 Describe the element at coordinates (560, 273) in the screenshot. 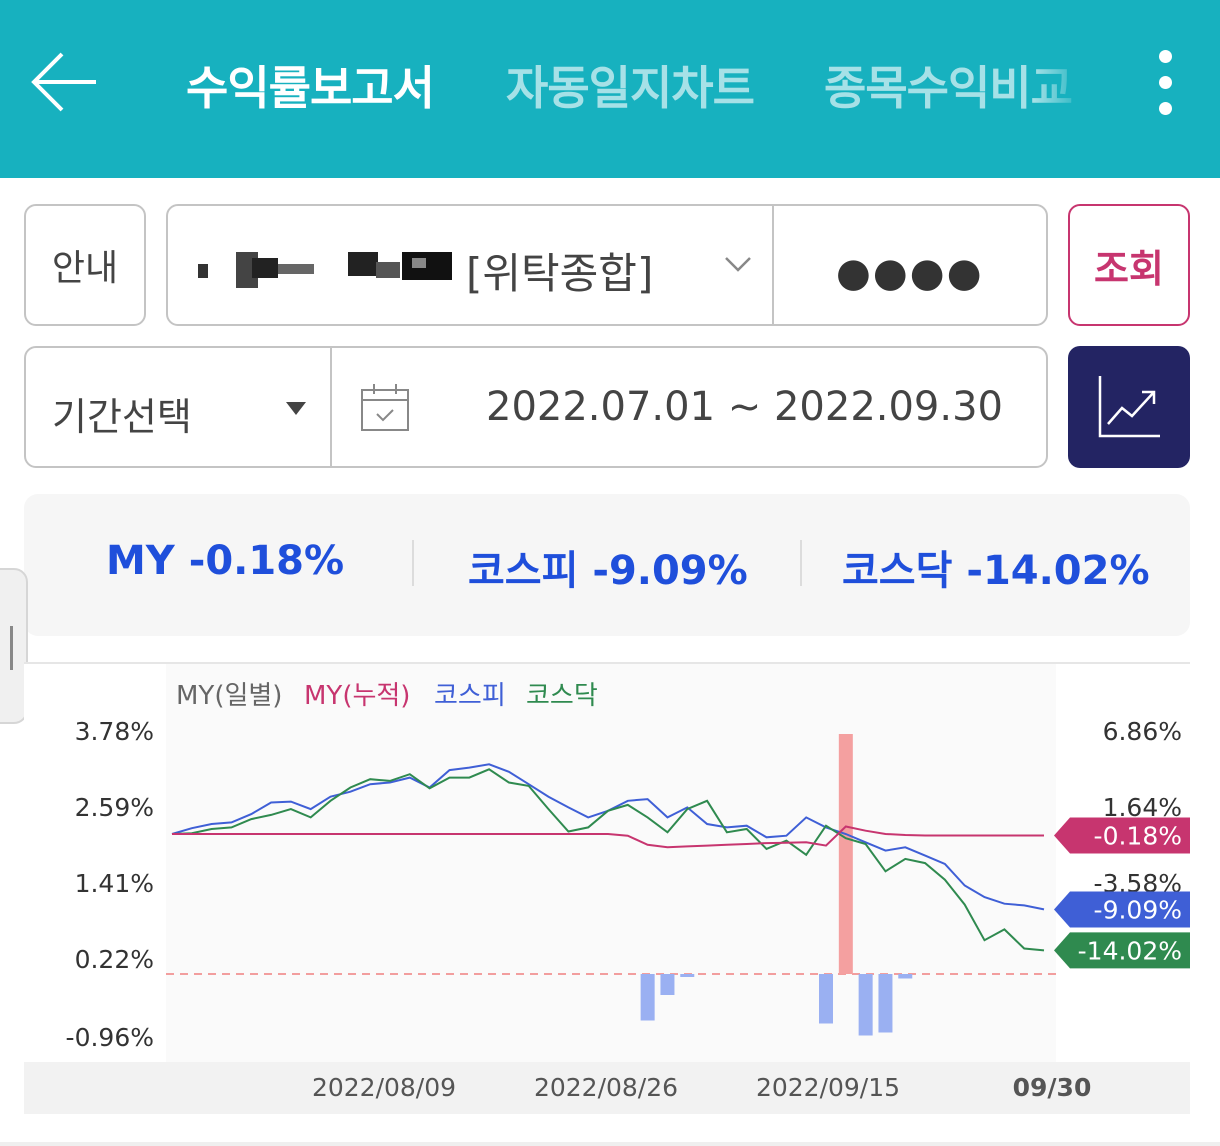

I see `account-type-label: [위탁종합]` at that location.